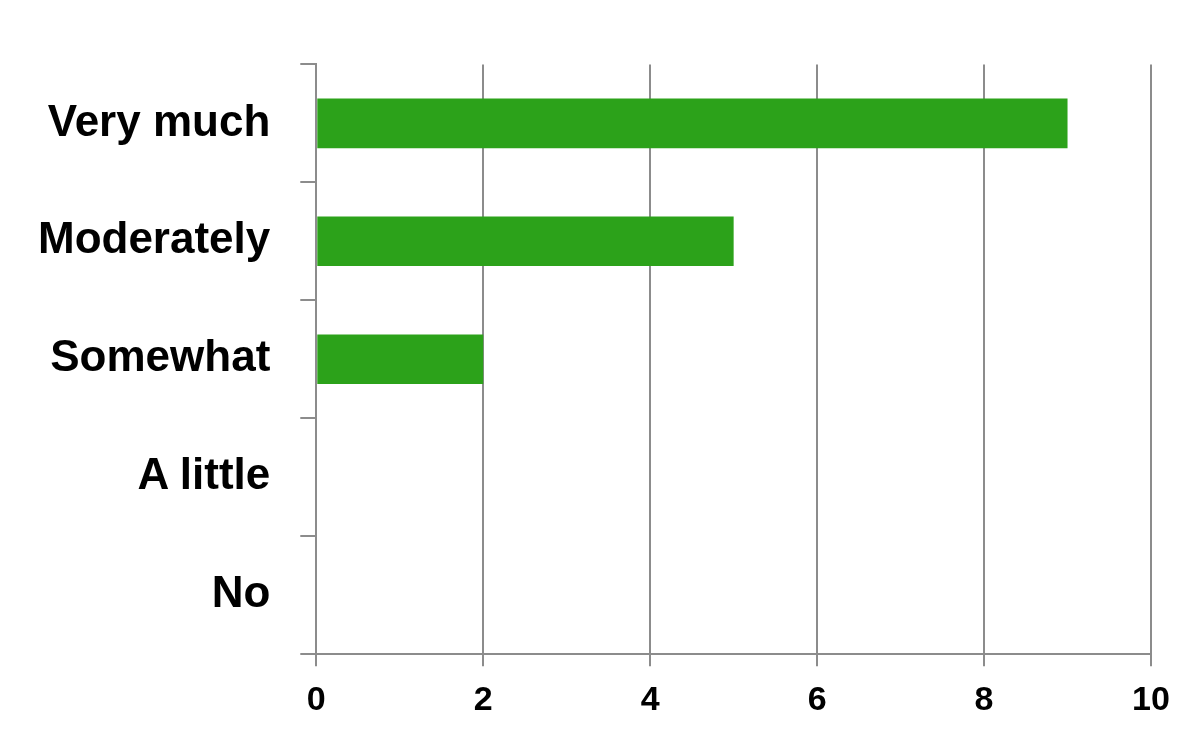 This screenshot has height=743, width=1199. What do you see at coordinates (1151, 697) in the screenshot?
I see `x-tick-label: 10` at bounding box center [1151, 697].